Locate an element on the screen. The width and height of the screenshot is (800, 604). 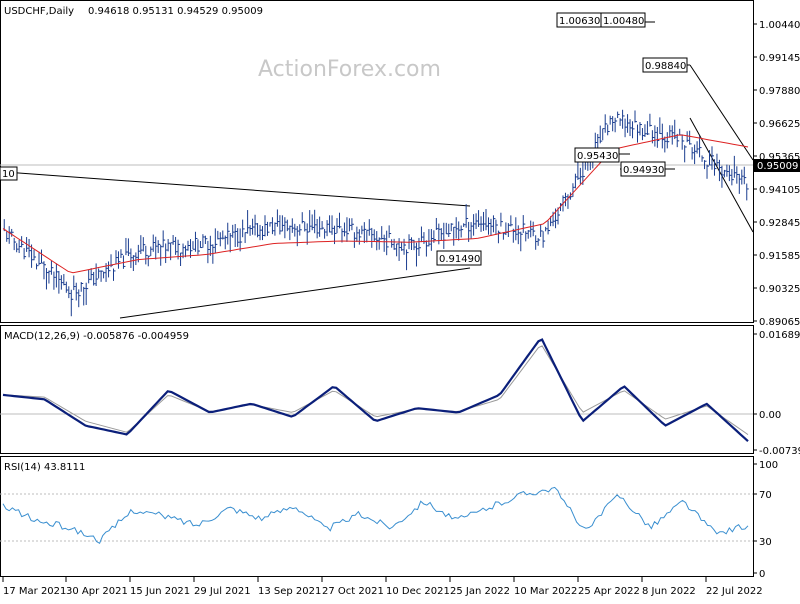
macd-signal-line is located at coordinates (375, 390).